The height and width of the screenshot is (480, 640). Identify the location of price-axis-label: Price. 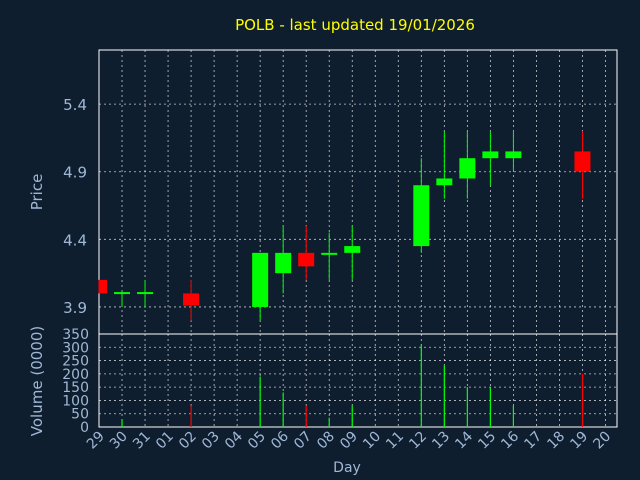
(37, 192).